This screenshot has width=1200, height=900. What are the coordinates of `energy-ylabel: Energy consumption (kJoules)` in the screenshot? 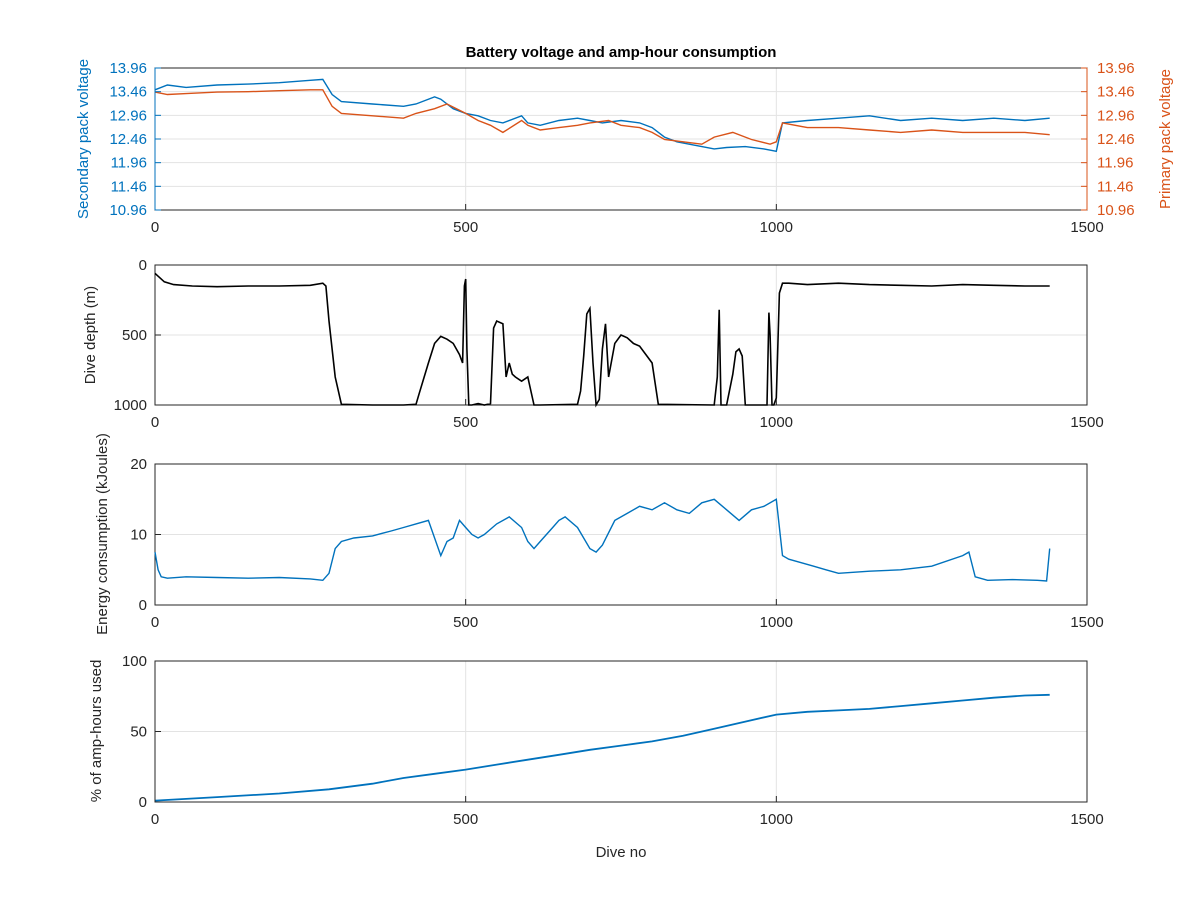 It's located at (102, 534).